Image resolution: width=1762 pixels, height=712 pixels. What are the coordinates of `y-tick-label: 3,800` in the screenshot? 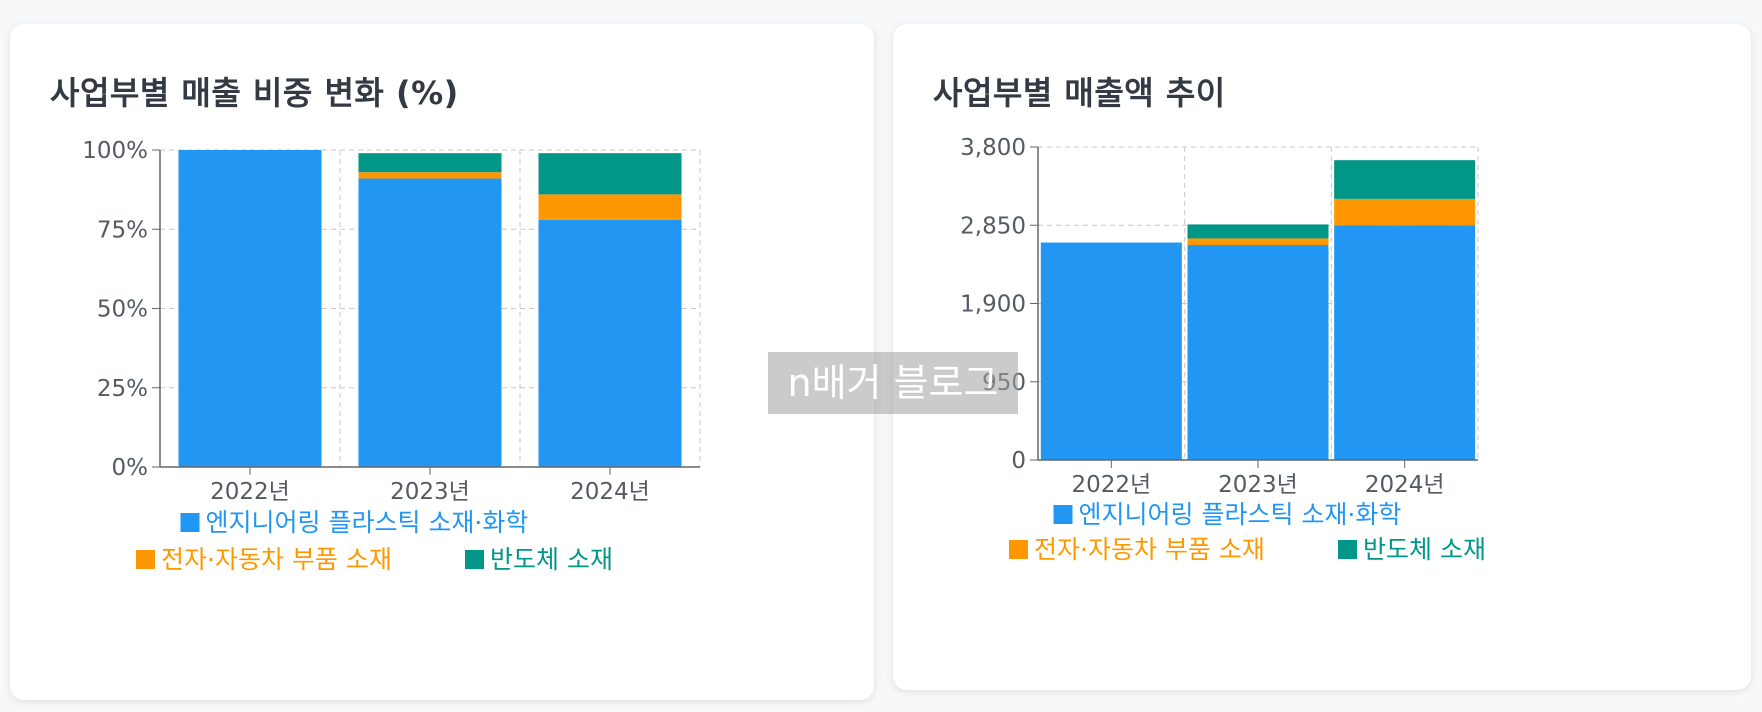 It's located at (993, 148).